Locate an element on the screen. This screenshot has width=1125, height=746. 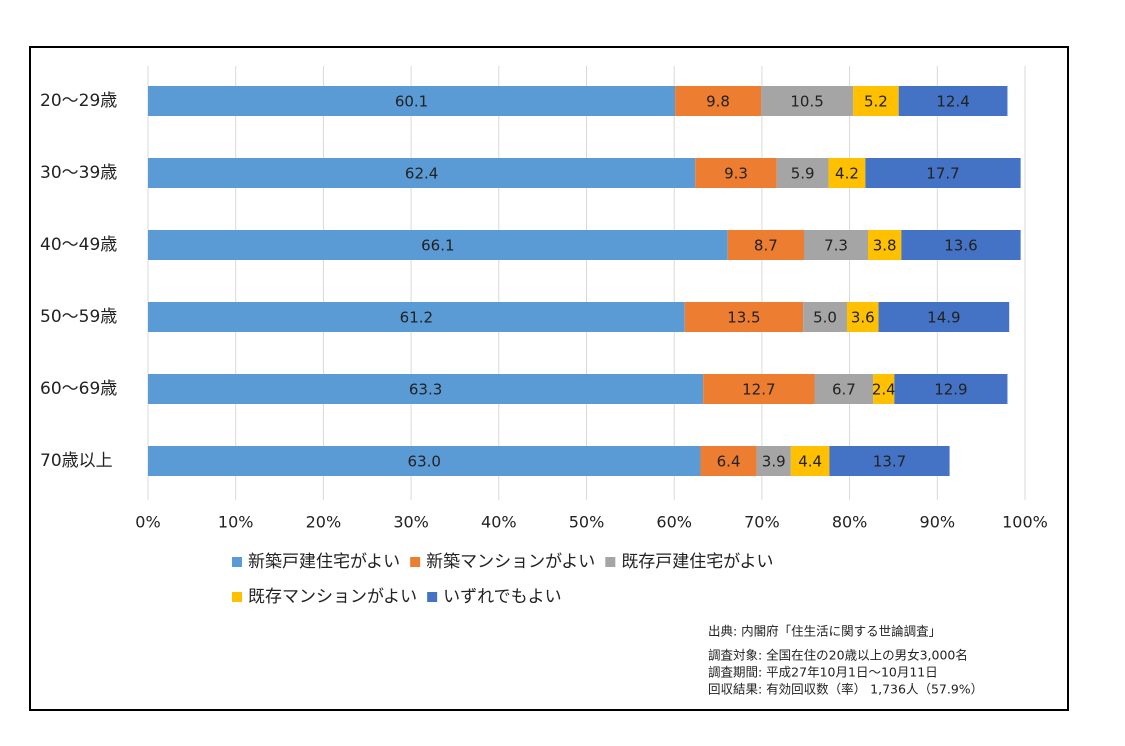
data-label: 6.4 is located at coordinates (729, 462).